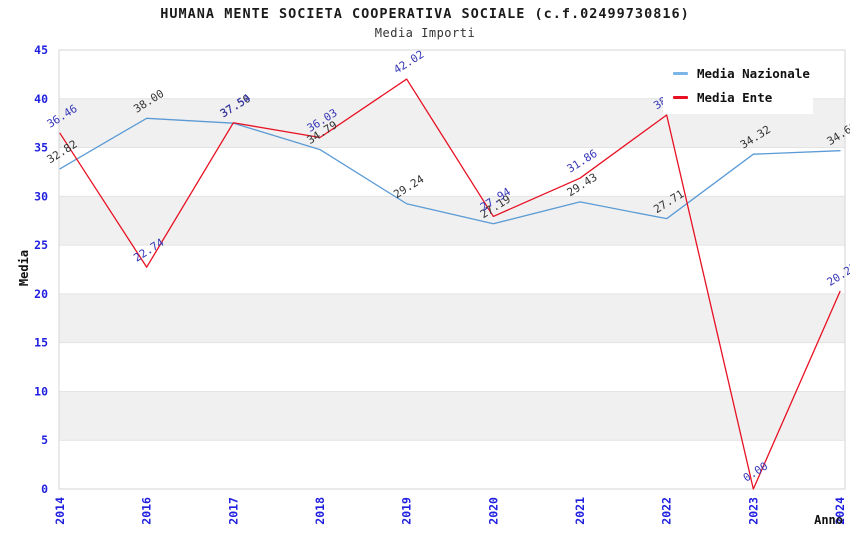 This screenshot has width=850, height=550. I want to click on point-label: 20.25, so click(837, 274).